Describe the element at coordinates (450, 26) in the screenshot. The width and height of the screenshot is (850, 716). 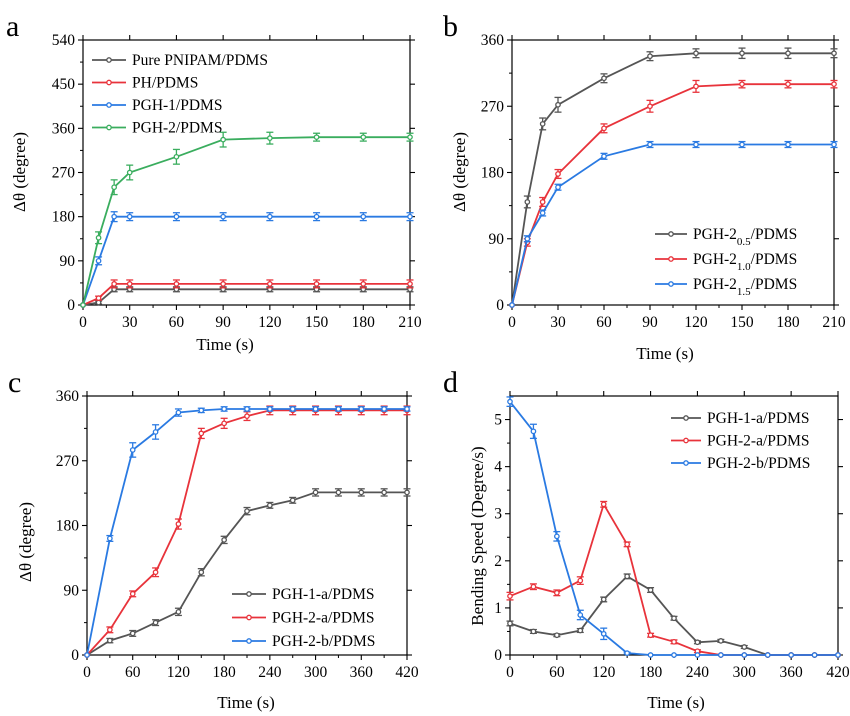
I see `panel-letter-b: b` at that location.